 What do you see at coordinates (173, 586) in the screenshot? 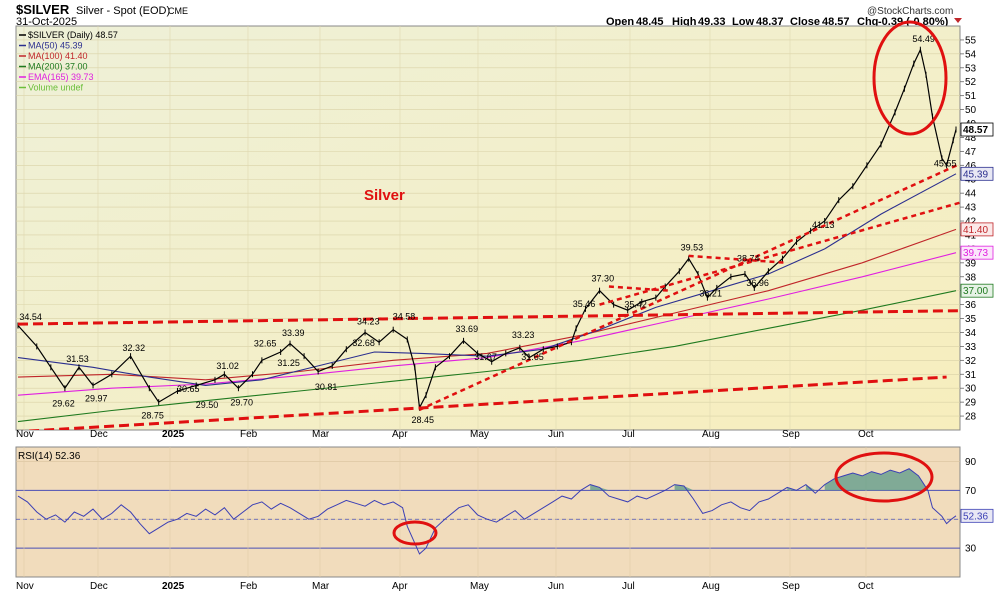
I see `rsi-x-tick-label: 2025` at bounding box center [173, 586].